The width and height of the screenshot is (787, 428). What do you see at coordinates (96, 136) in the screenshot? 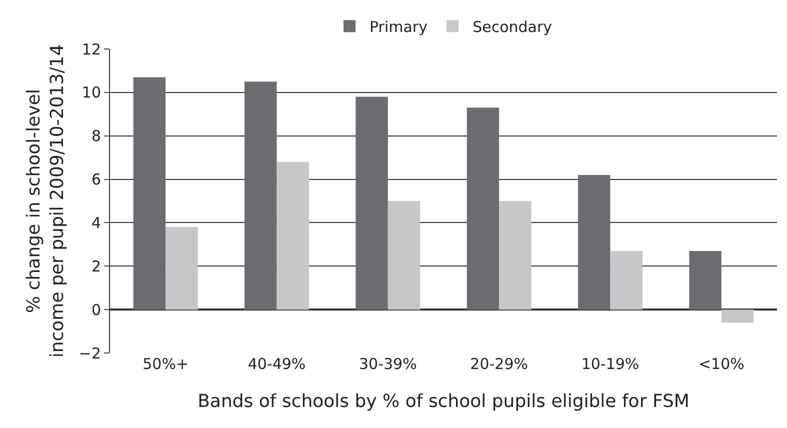
I see `y-tick-label: 8` at bounding box center [96, 136].